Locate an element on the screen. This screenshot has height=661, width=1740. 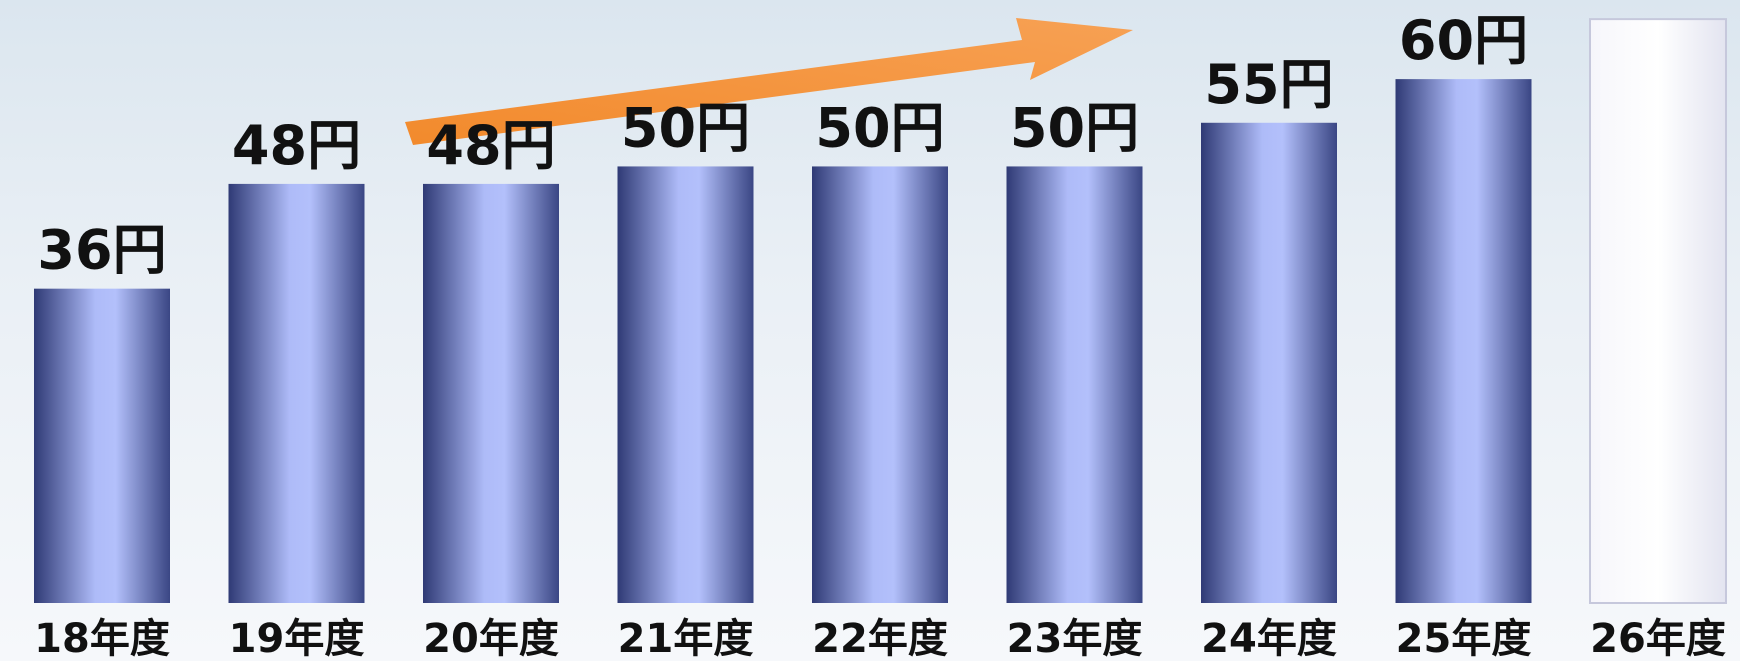
x-tick-label: 21年度 is located at coordinates (686, 638).